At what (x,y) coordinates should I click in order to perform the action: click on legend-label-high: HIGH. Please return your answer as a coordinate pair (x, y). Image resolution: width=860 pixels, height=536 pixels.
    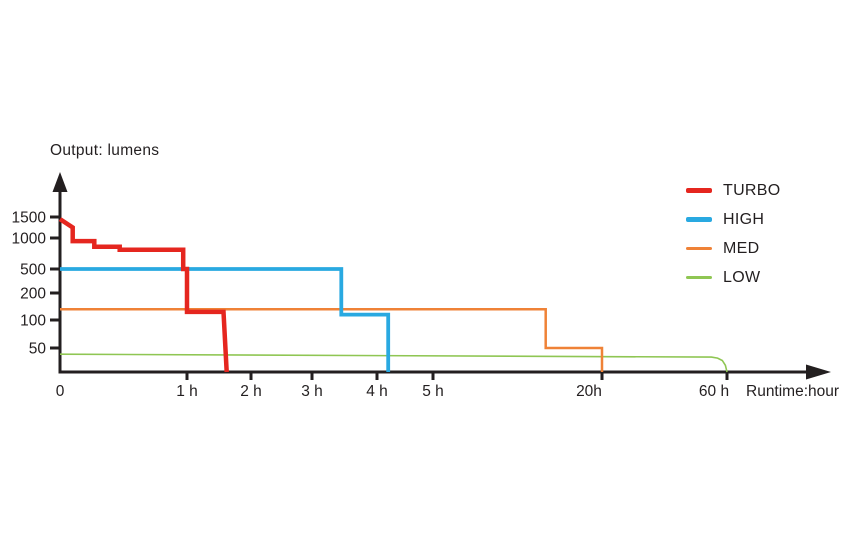
    Looking at the image, I should click on (744, 219).